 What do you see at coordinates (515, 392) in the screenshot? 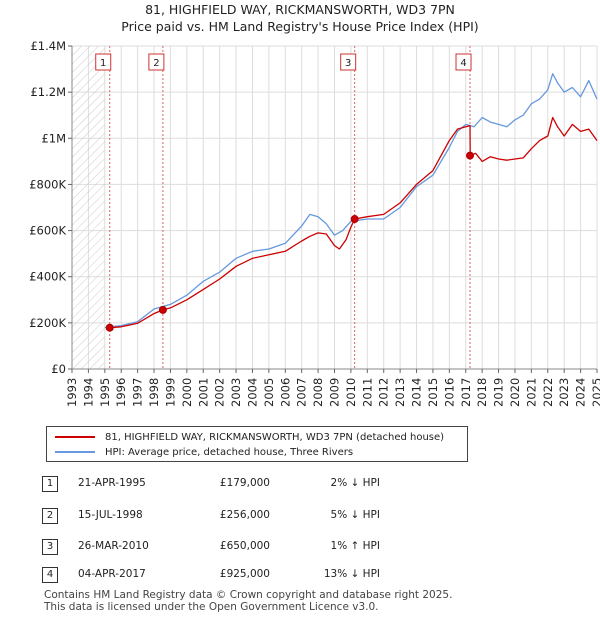
I see `x-tick-label: 2020` at bounding box center [515, 392].